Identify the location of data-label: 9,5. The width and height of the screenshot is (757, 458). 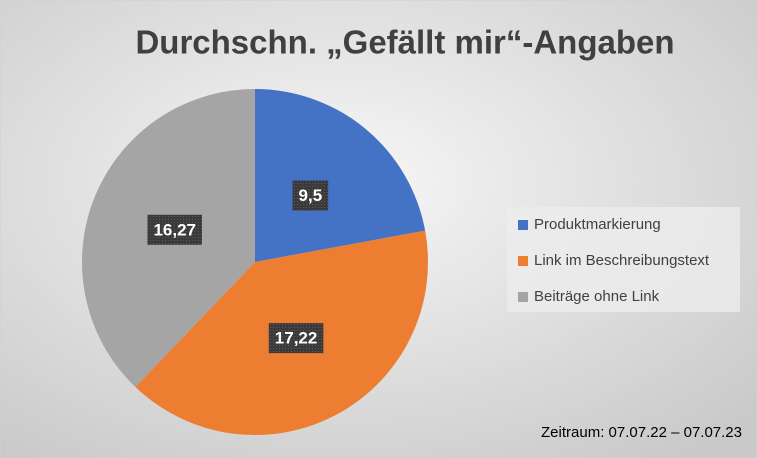
(311, 195).